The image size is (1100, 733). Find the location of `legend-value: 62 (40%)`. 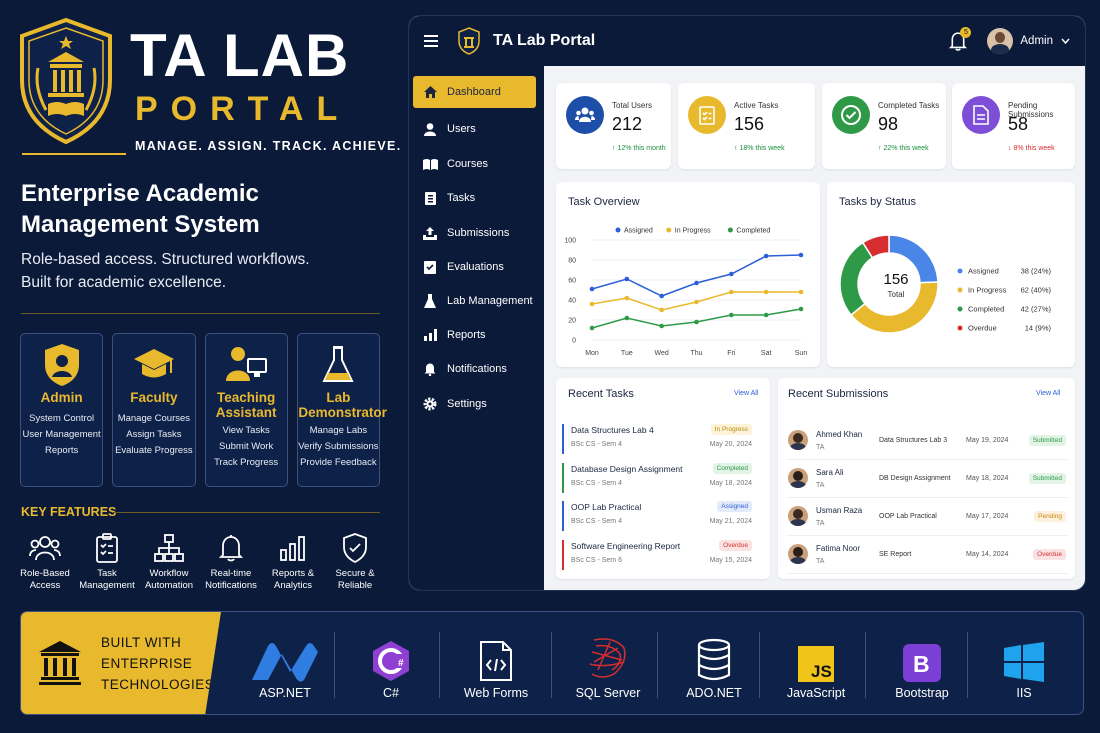

legend-value: 62 (40%) is located at coordinates (1036, 290).